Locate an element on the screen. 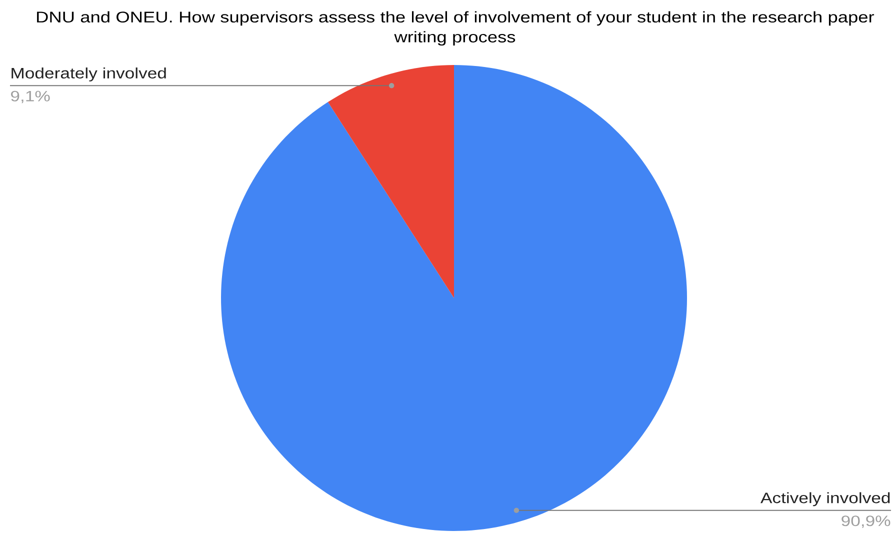  slice-label: Actively involved is located at coordinates (825, 499).